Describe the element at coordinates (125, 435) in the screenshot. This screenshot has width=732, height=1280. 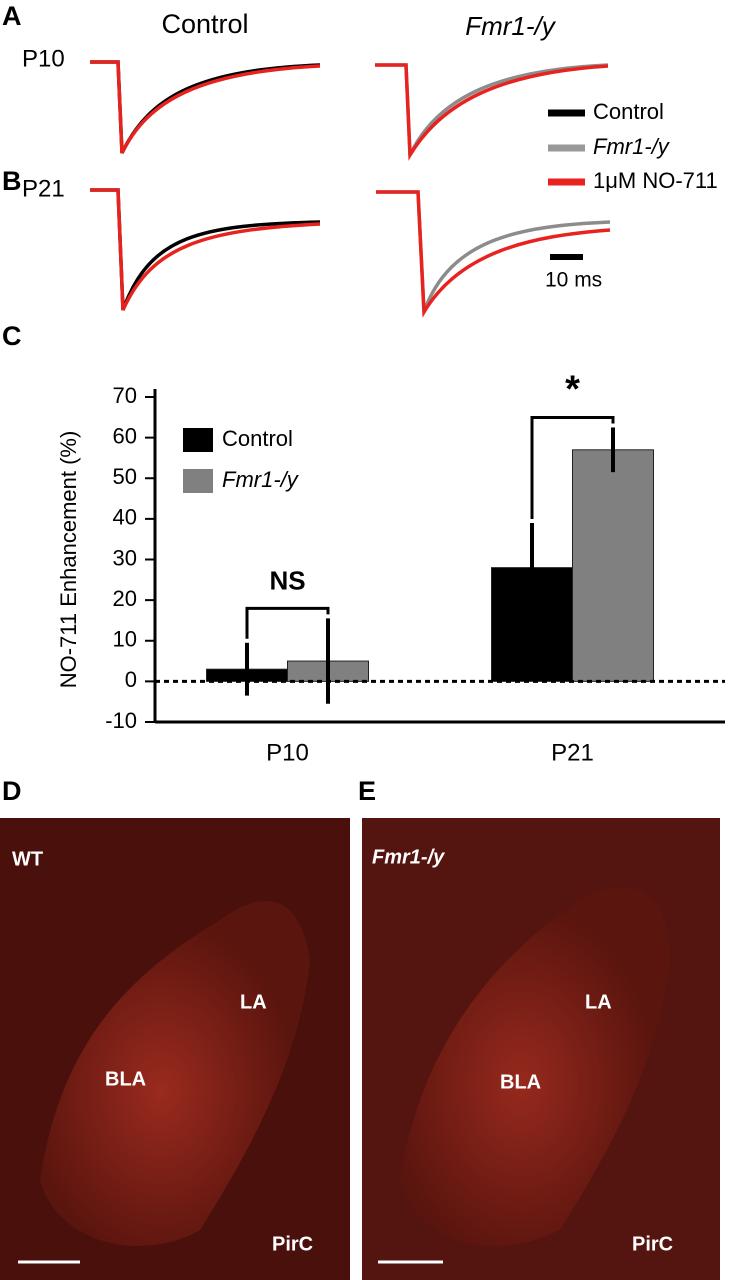
I see `y-tick-label: 60` at that location.